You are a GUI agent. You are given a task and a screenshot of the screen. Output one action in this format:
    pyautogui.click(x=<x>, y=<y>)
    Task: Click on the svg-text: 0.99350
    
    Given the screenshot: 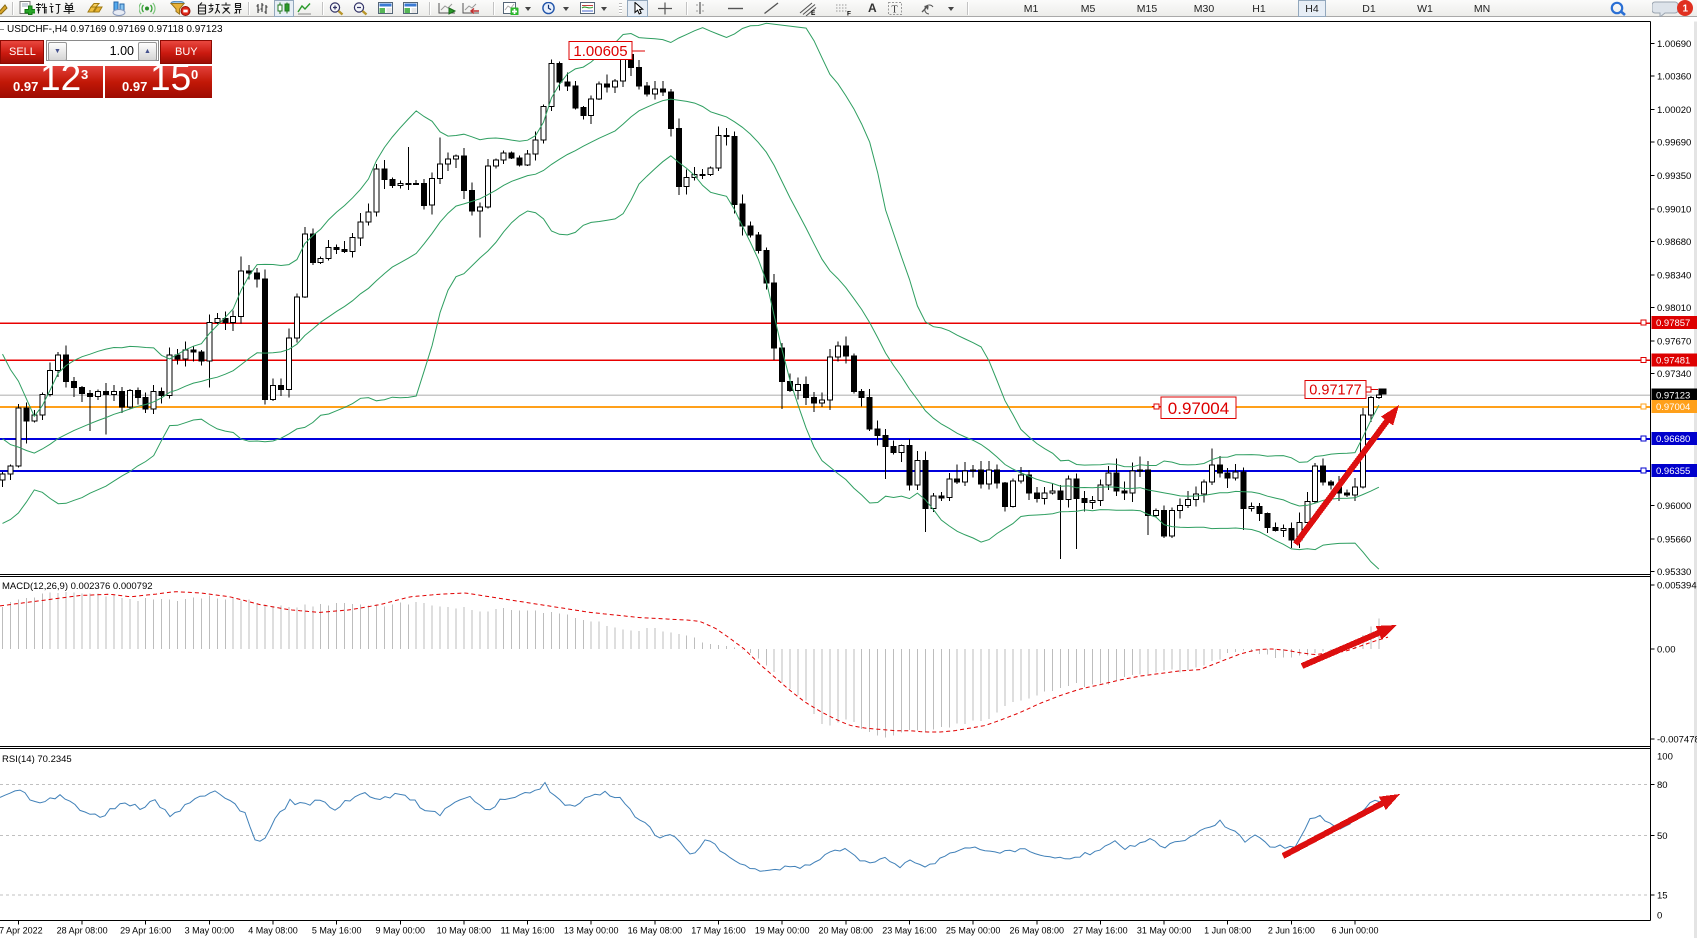 What is the action you would take?
    pyautogui.click(x=1674, y=176)
    